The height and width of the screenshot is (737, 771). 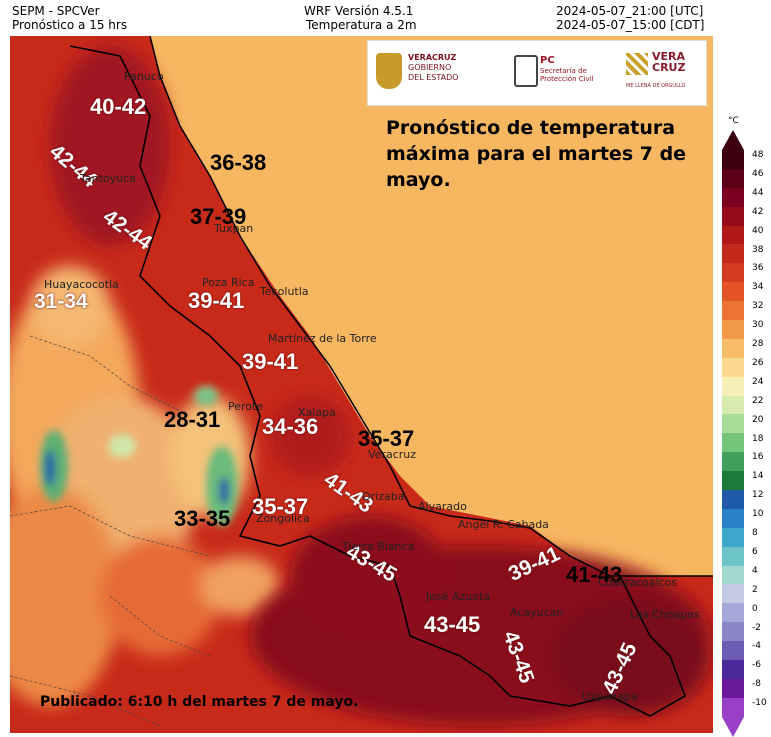 What do you see at coordinates (118, 106) in the screenshot?
I see `range-label: 40-42` at bounding box center [118, 106].